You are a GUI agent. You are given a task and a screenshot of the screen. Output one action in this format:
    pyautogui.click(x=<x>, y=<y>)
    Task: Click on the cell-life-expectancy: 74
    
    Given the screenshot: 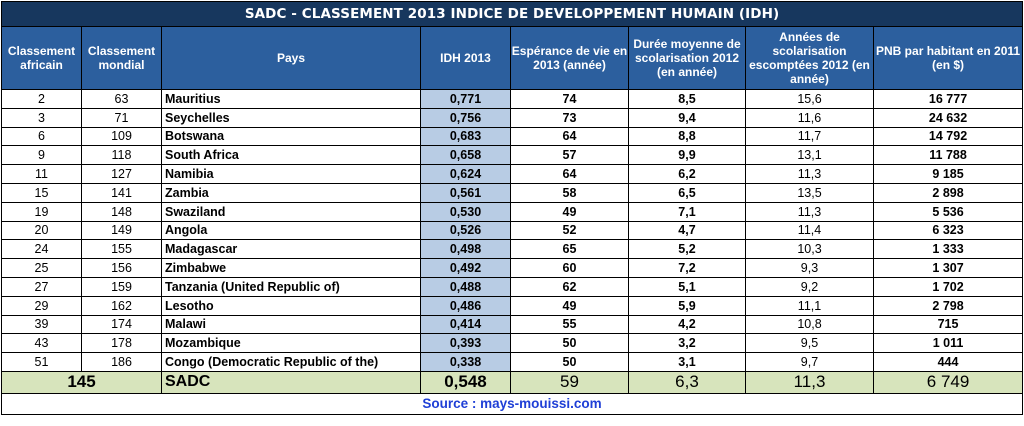 What is the action you would take?
    pyautogui.click(x=569, y=99)
    